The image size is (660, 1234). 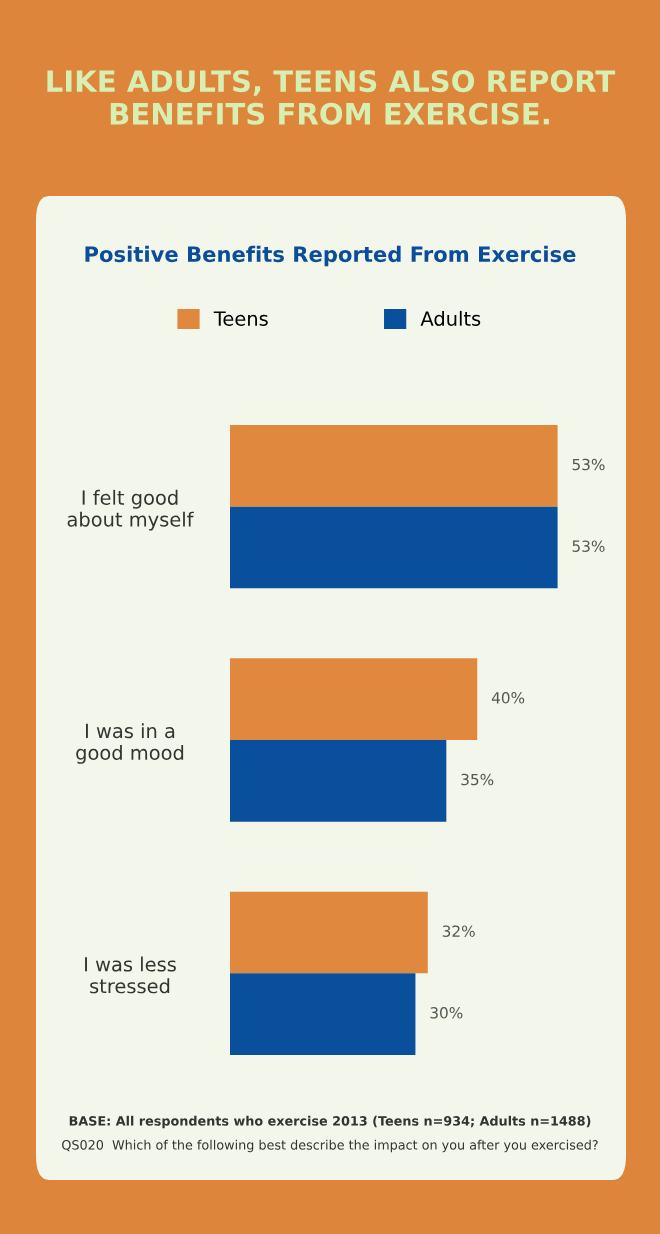 I want to click on chart-title: LIKE ADULTS, TEENS ALSO REPORT BENEFITS FROM EXERCISE., so click(x=331, y=97).